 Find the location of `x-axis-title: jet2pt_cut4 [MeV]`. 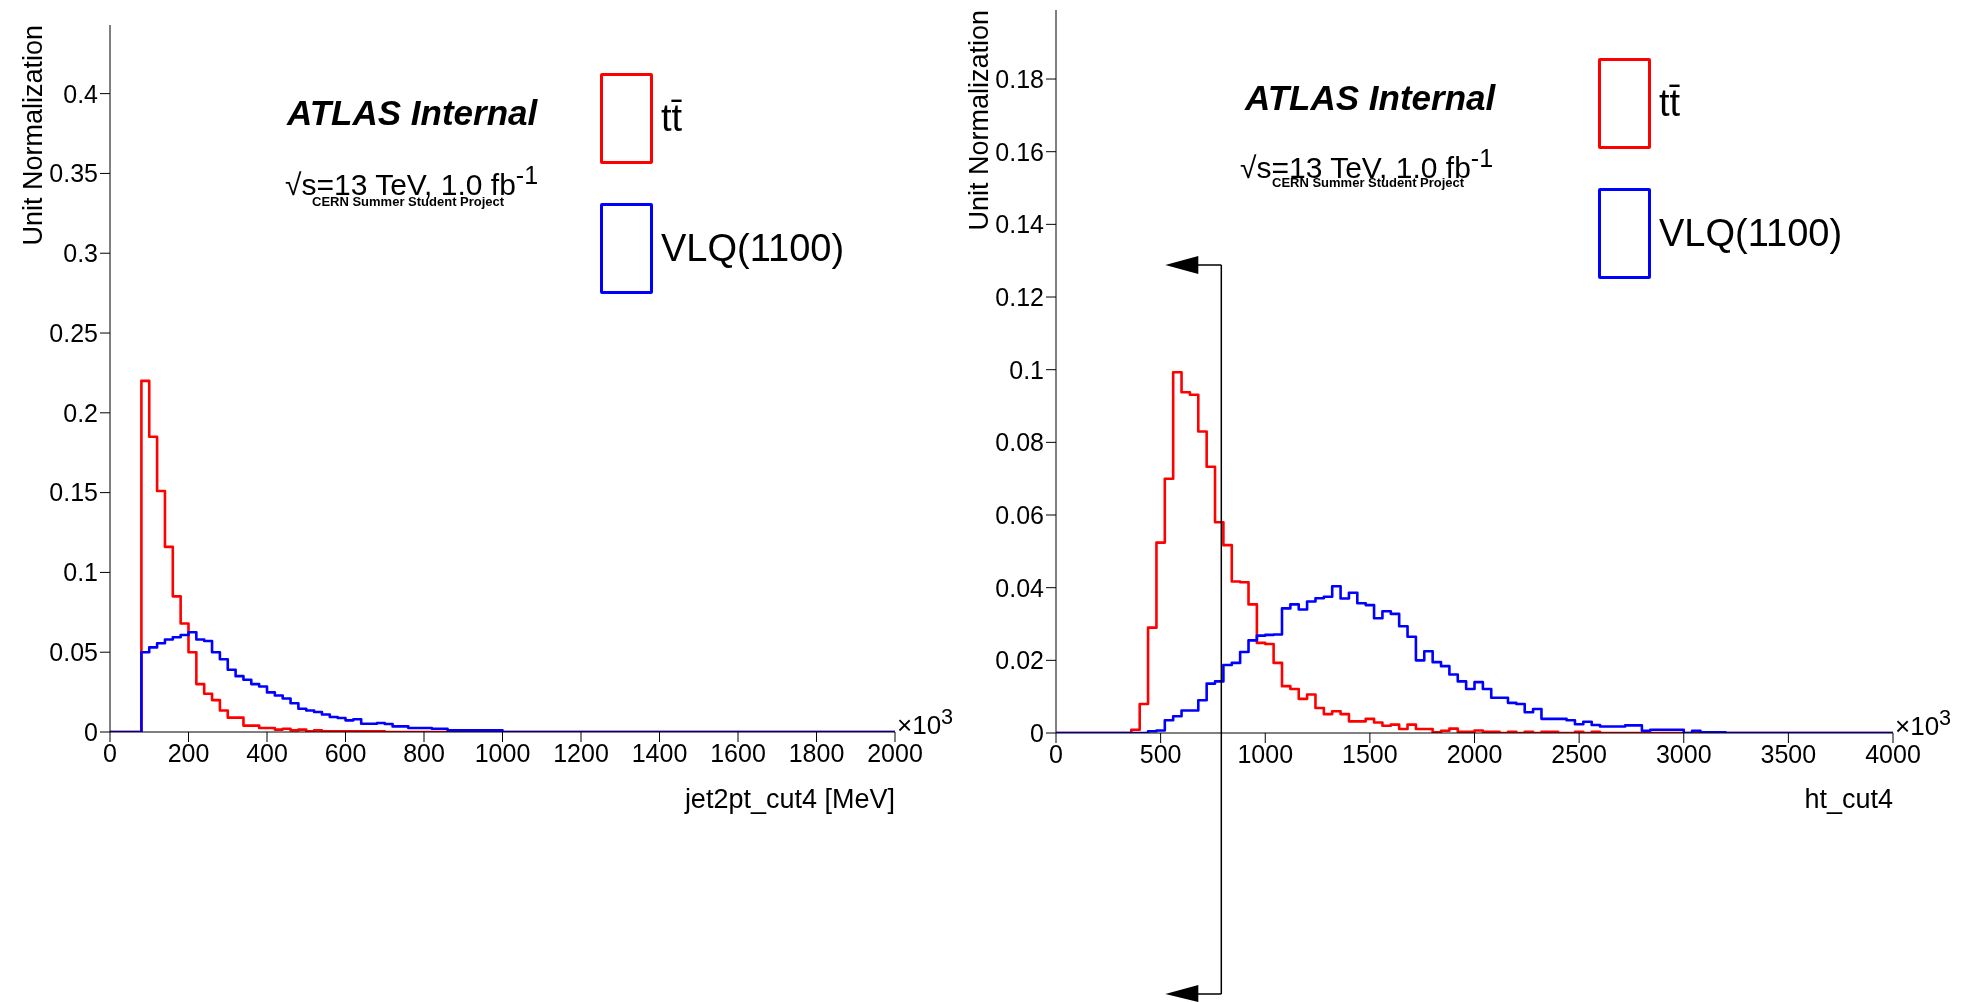

x-axis-title: jet2pt_cut4 [MeV] is located at coordinates (789, 799).